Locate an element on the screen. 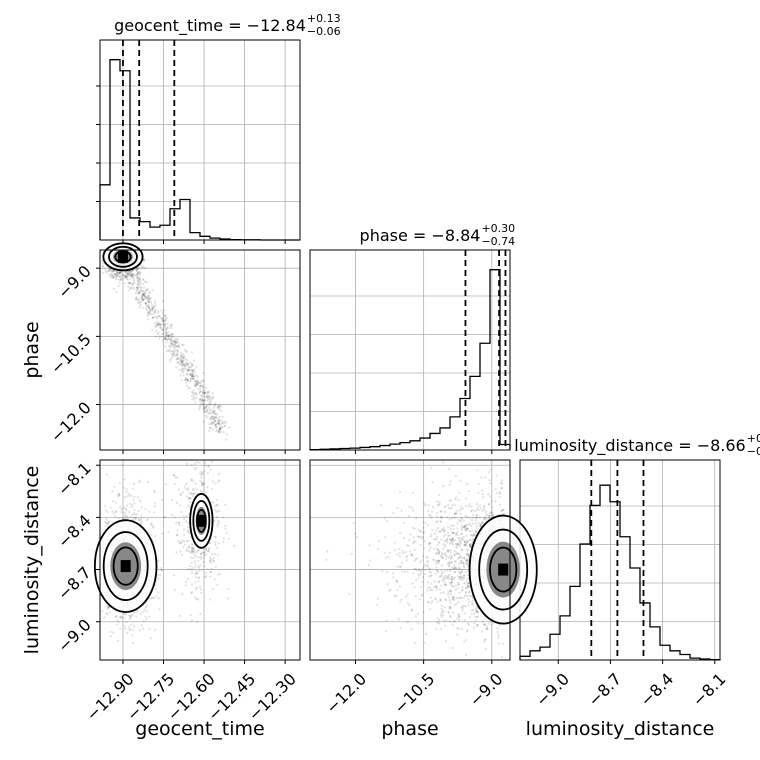 This screenshot has width=760, height=760. x-tick-label: −9.0 is located at coordinates (552, 689).